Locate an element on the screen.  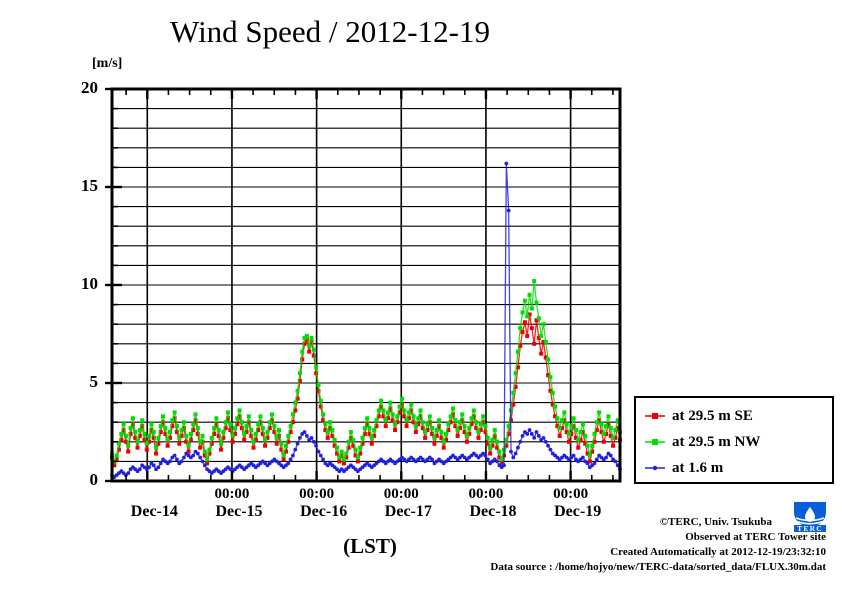
legend-item-label: at 29.5 m SE is located at coordinates (712, 415).